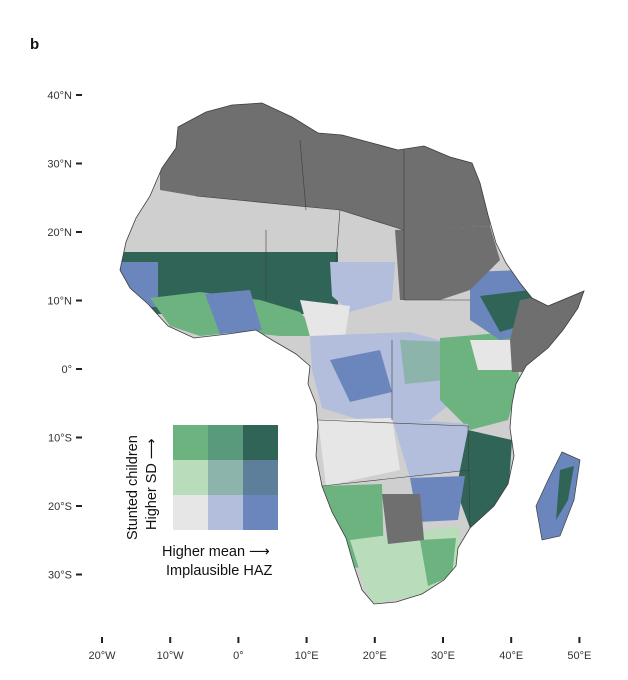 The height and width of the screenshot is (680, 628). What do you see at coordinates (35, 44) in the screenshot?
I see `panel-label: b` at bounding box center [35, 44].